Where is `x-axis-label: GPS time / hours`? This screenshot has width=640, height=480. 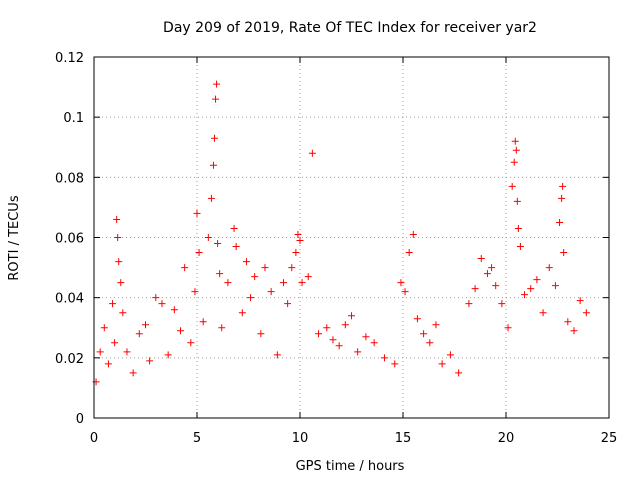 x-axis-label: GPS time / hours is located at coordinates (350, 466).